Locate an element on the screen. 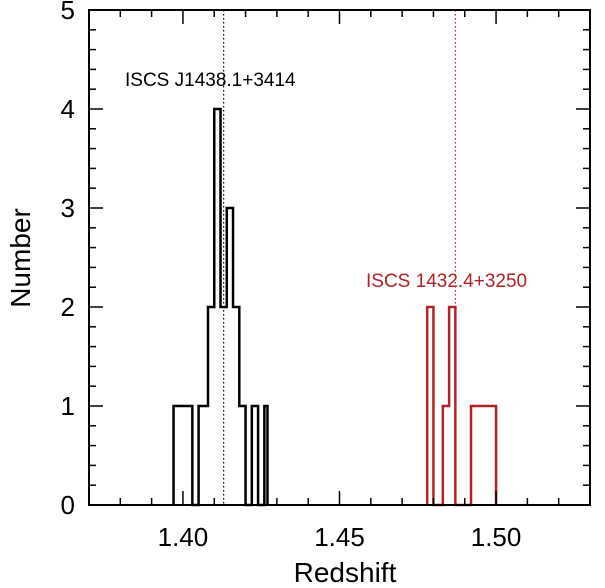 Image resolution: width=605 pixels, height=588 pixels. y-tick-label: 5 is located at coordinates (68, 12).